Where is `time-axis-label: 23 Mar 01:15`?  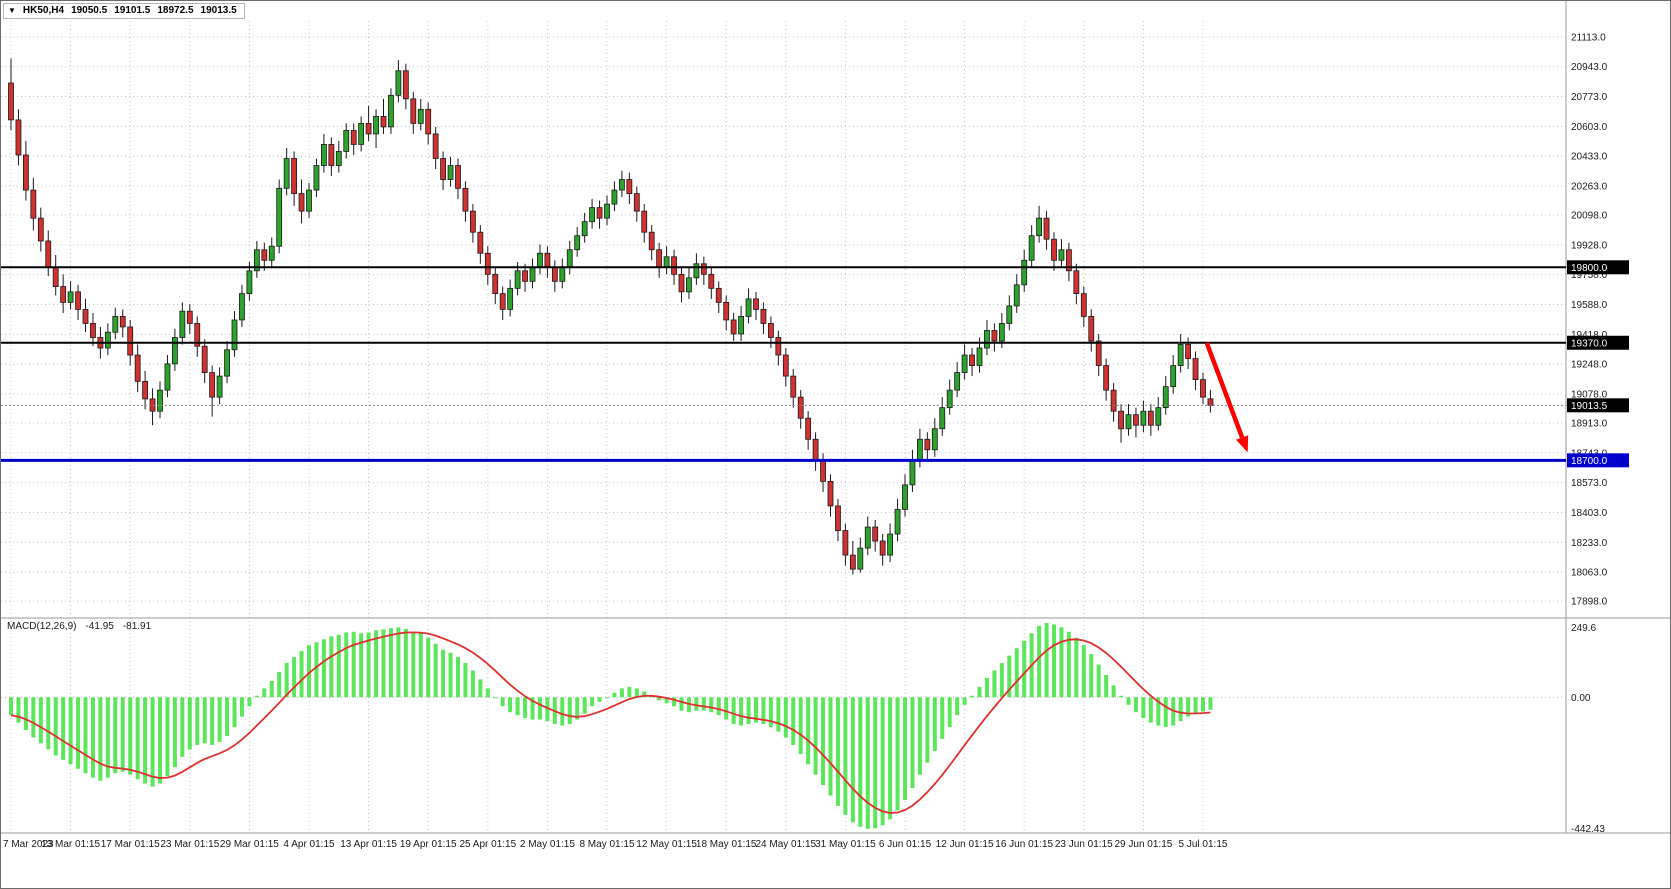
time-axis-label: 23 Mar 01:15 is located at coordinates (189, 844).